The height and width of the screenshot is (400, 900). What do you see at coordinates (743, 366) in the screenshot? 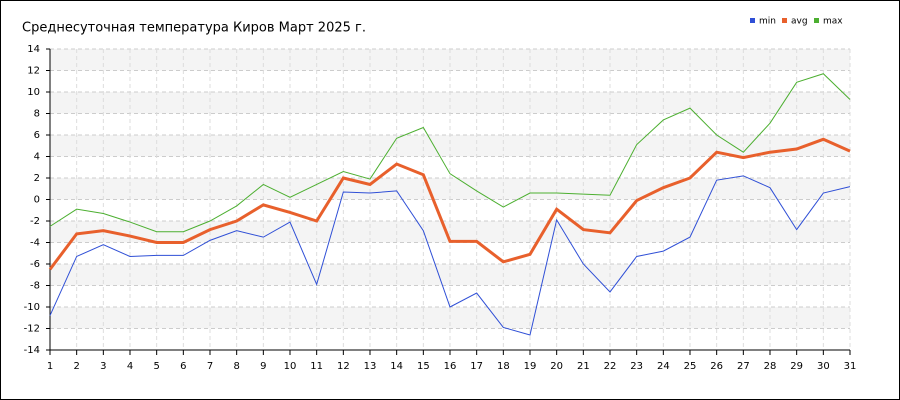
I see `x-tick-label: 27` at bounding box center [743, 366].